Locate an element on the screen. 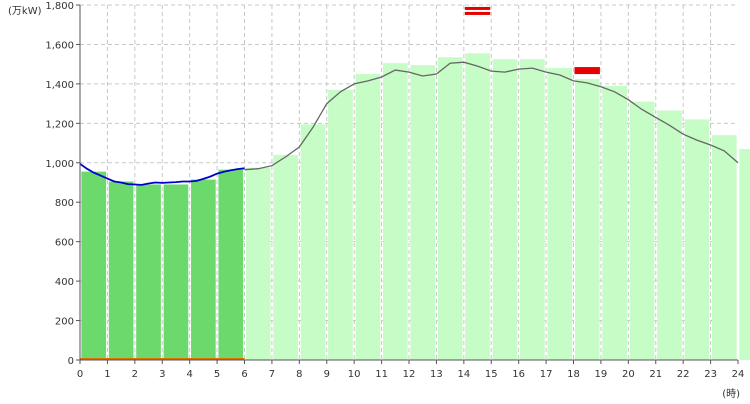 This screenshot has height=404, width=750. x-tick-label: 5 is located at coordinates (217, 374).